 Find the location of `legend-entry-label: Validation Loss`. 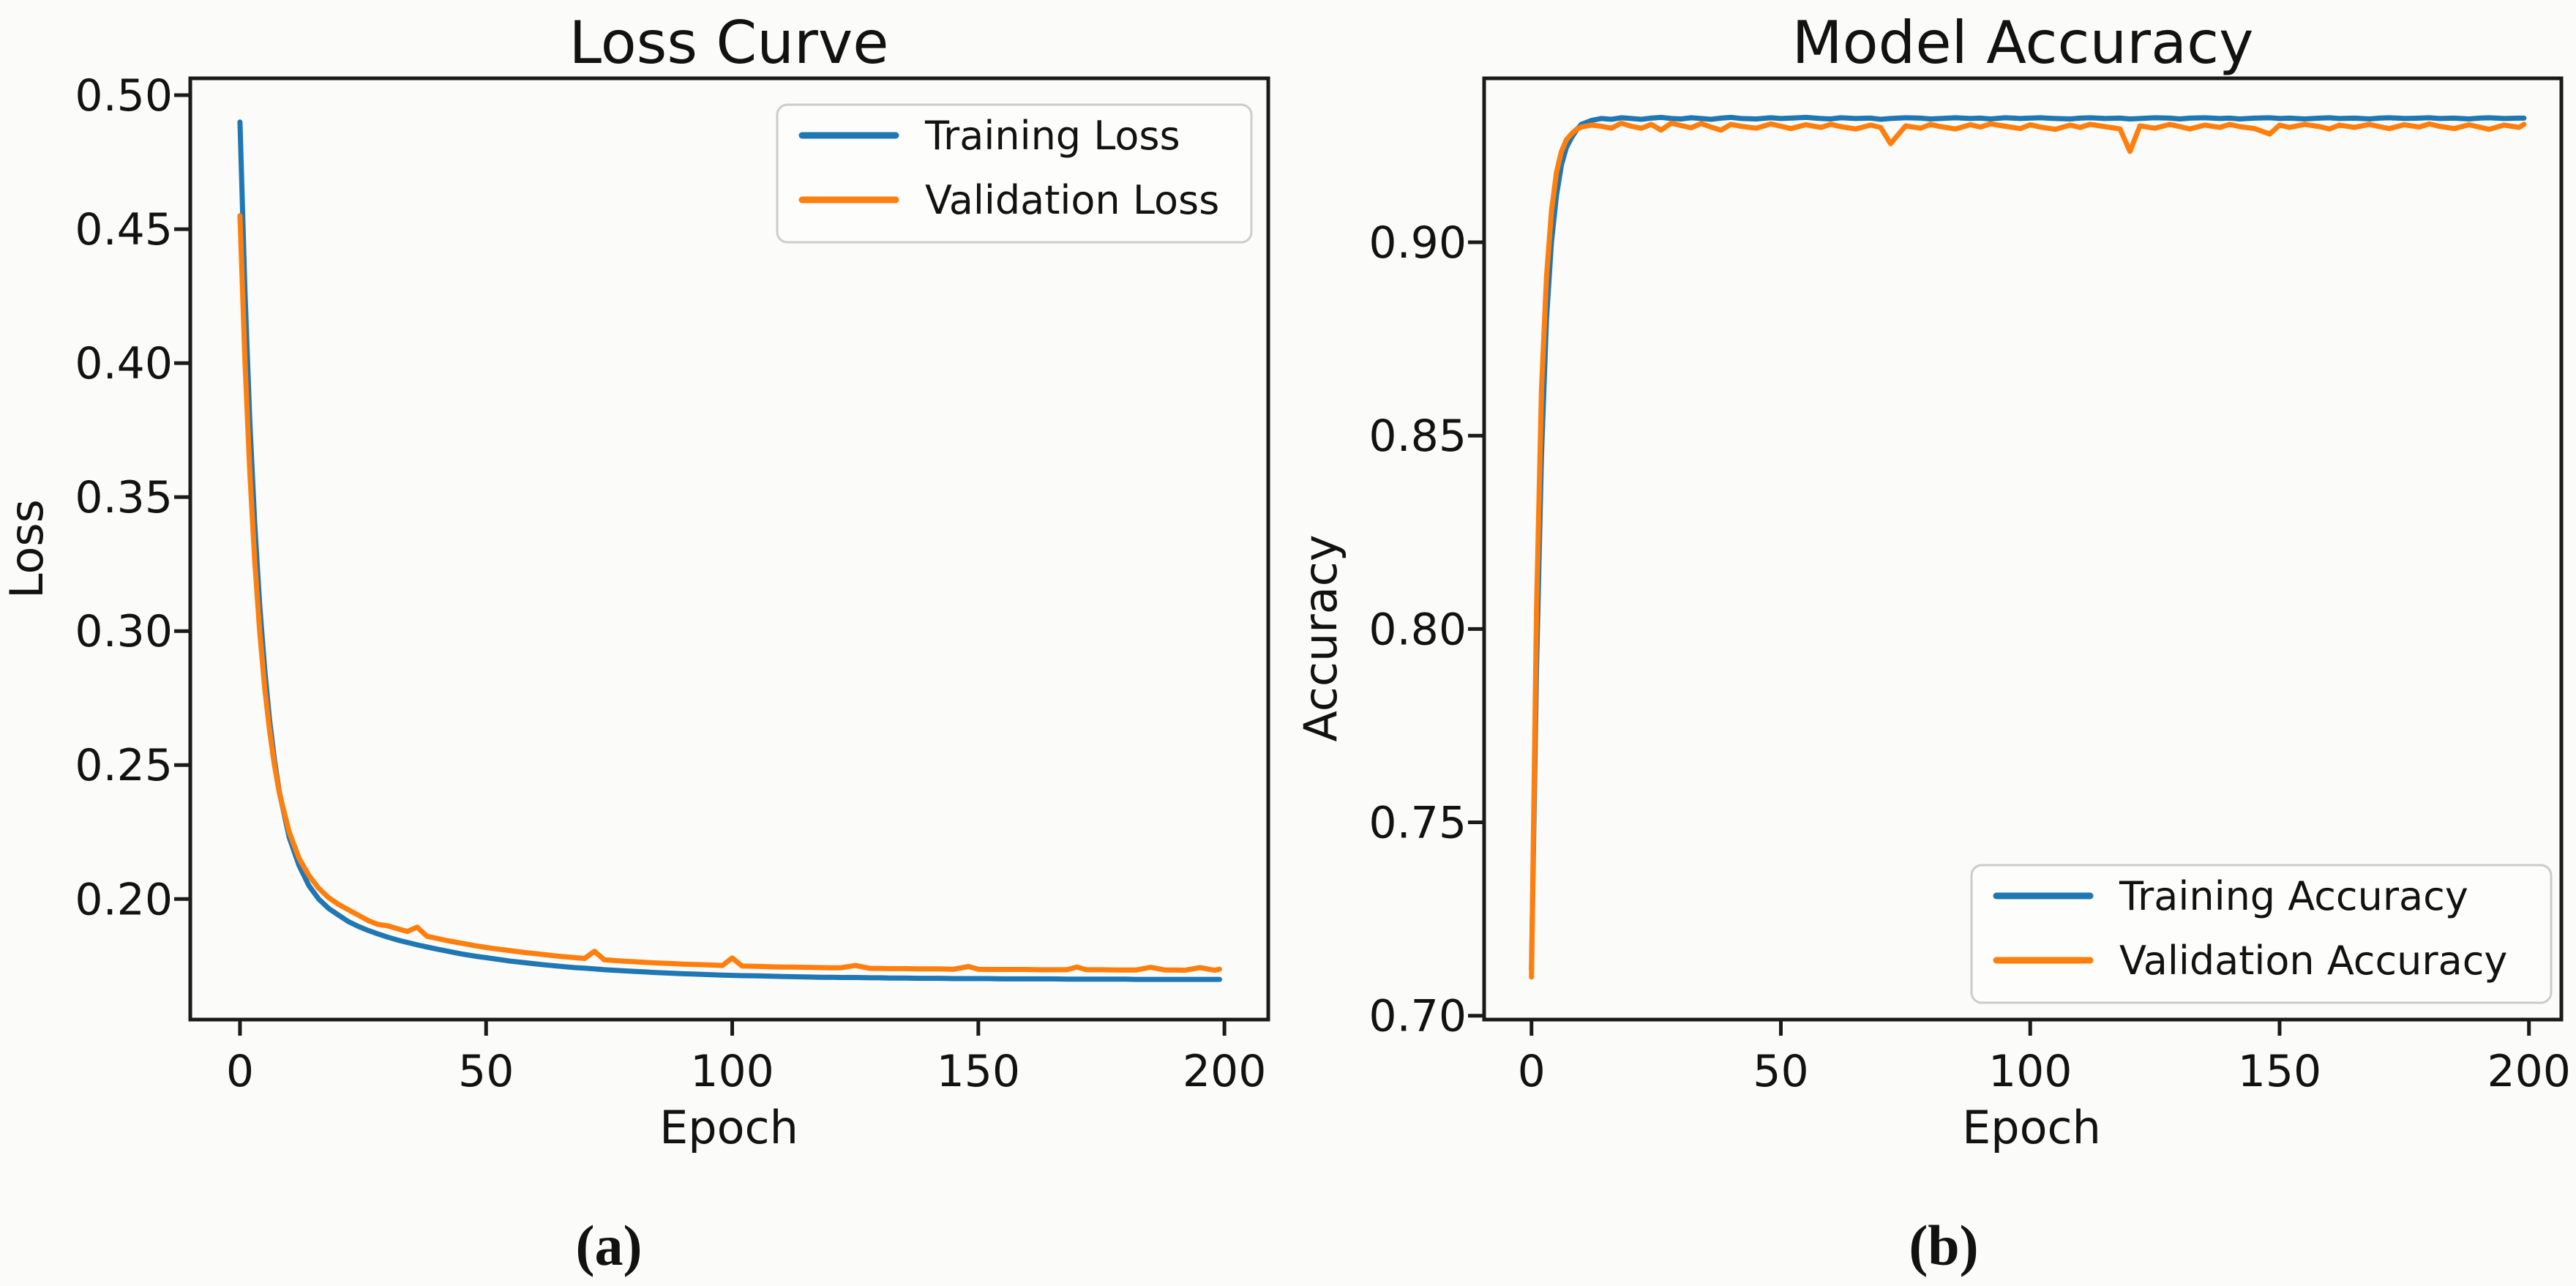

legend-entry-label: Validation Loss is located at coordinates (1072, 200).